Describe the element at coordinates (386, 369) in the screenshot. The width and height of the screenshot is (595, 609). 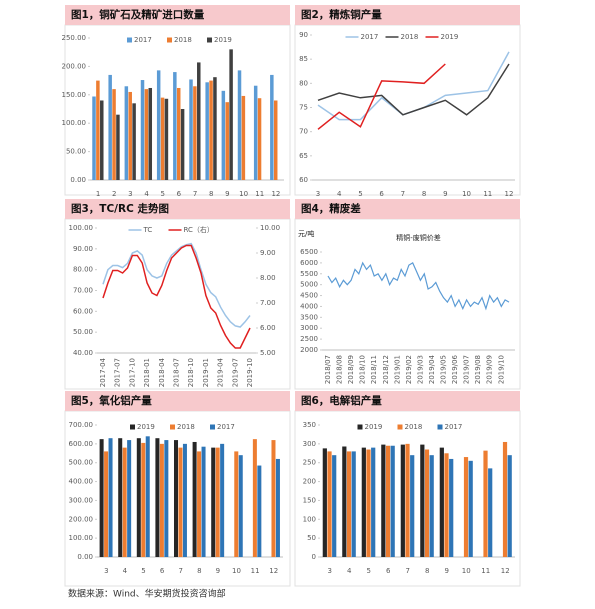
I see `x-tick-label: 2018/12` at that location.